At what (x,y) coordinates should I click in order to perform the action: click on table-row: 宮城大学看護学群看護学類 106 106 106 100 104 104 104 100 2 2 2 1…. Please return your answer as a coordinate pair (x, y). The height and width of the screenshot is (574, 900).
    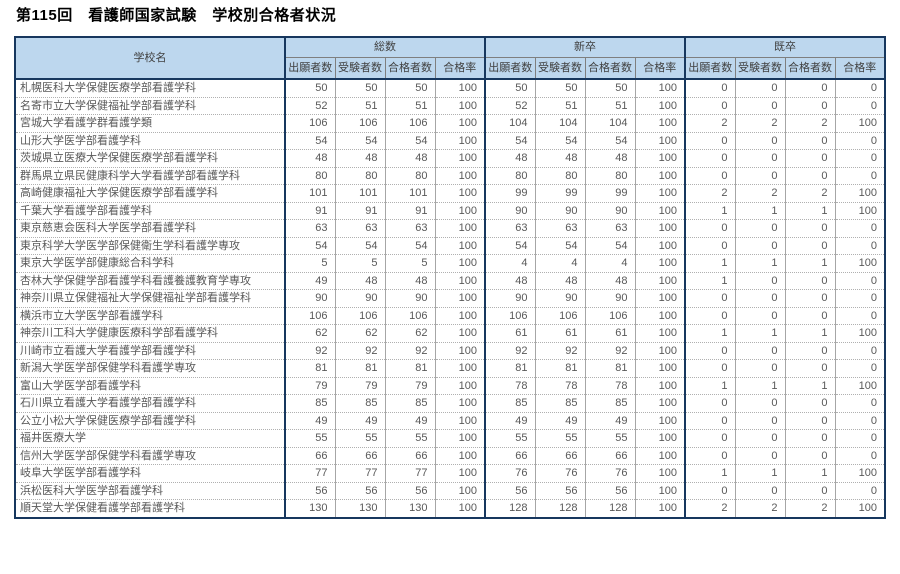
    Looking at the image, I should click on (450, 123).